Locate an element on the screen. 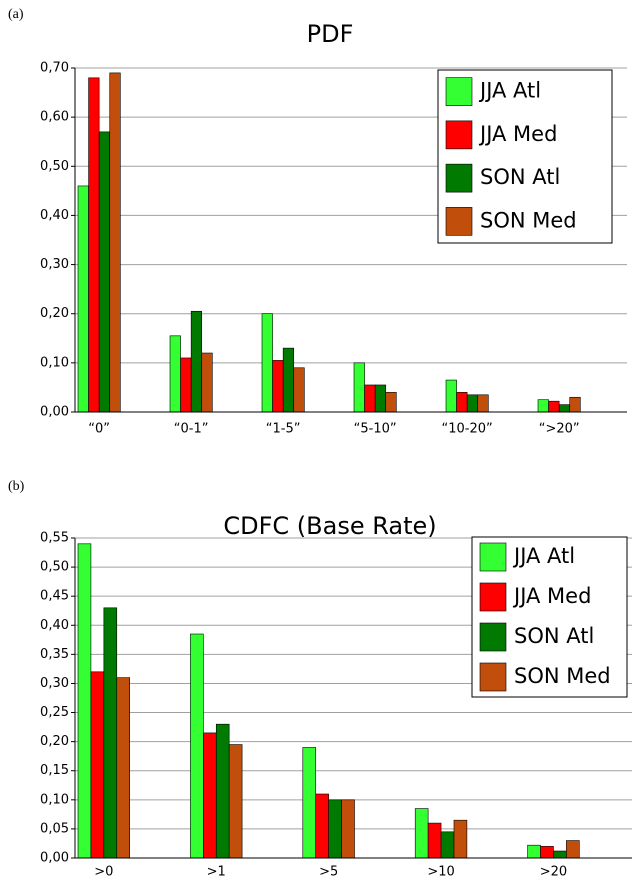  x-tick-label: “>20” is located at coordinates (559, 429).